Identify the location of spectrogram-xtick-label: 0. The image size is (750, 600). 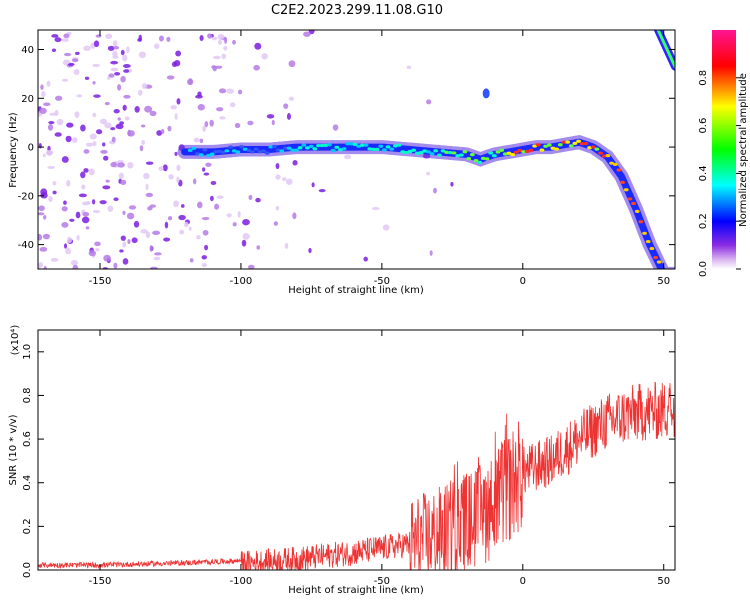
(523, 281).